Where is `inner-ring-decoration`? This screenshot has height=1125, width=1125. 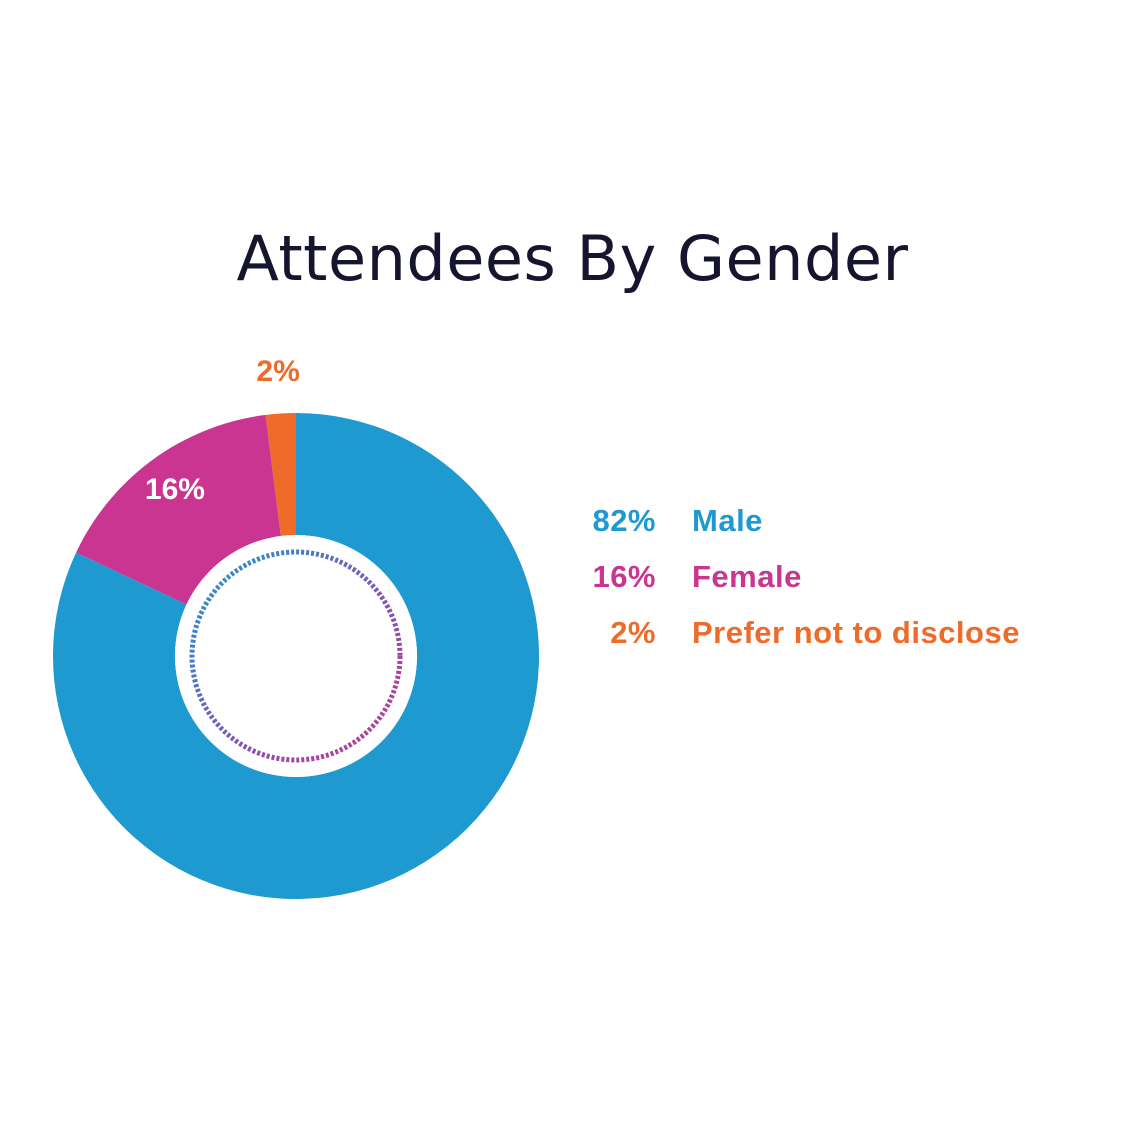 inner-ring-decoration is located at coordinates (296, 656).